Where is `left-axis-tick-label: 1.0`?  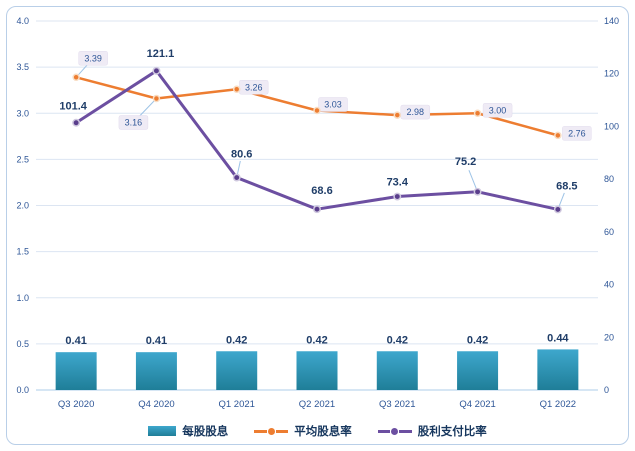 left-axis-tick-label: 1.0 is located at coordinates (22, 298).